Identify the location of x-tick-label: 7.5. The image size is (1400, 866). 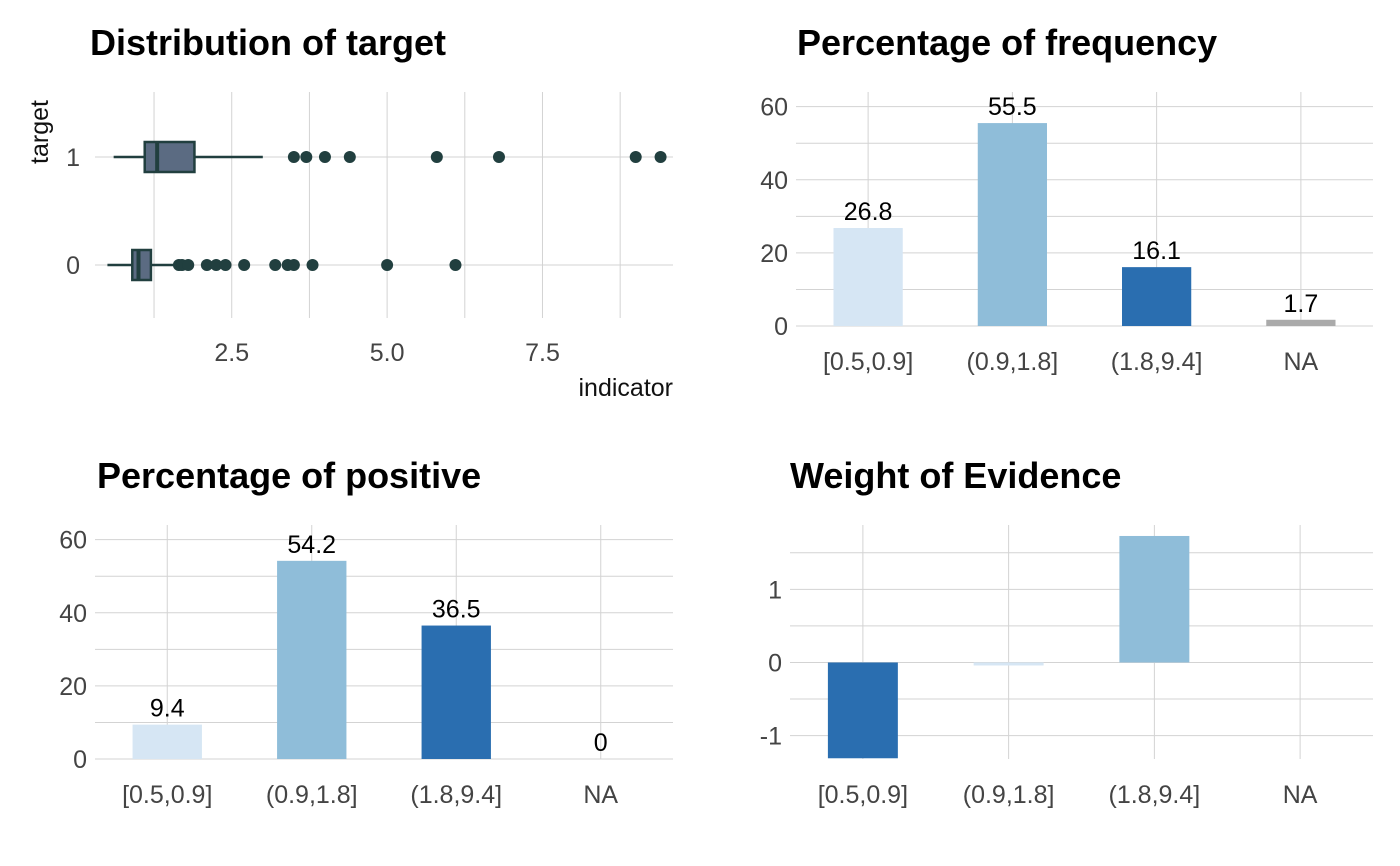
(542, 353).